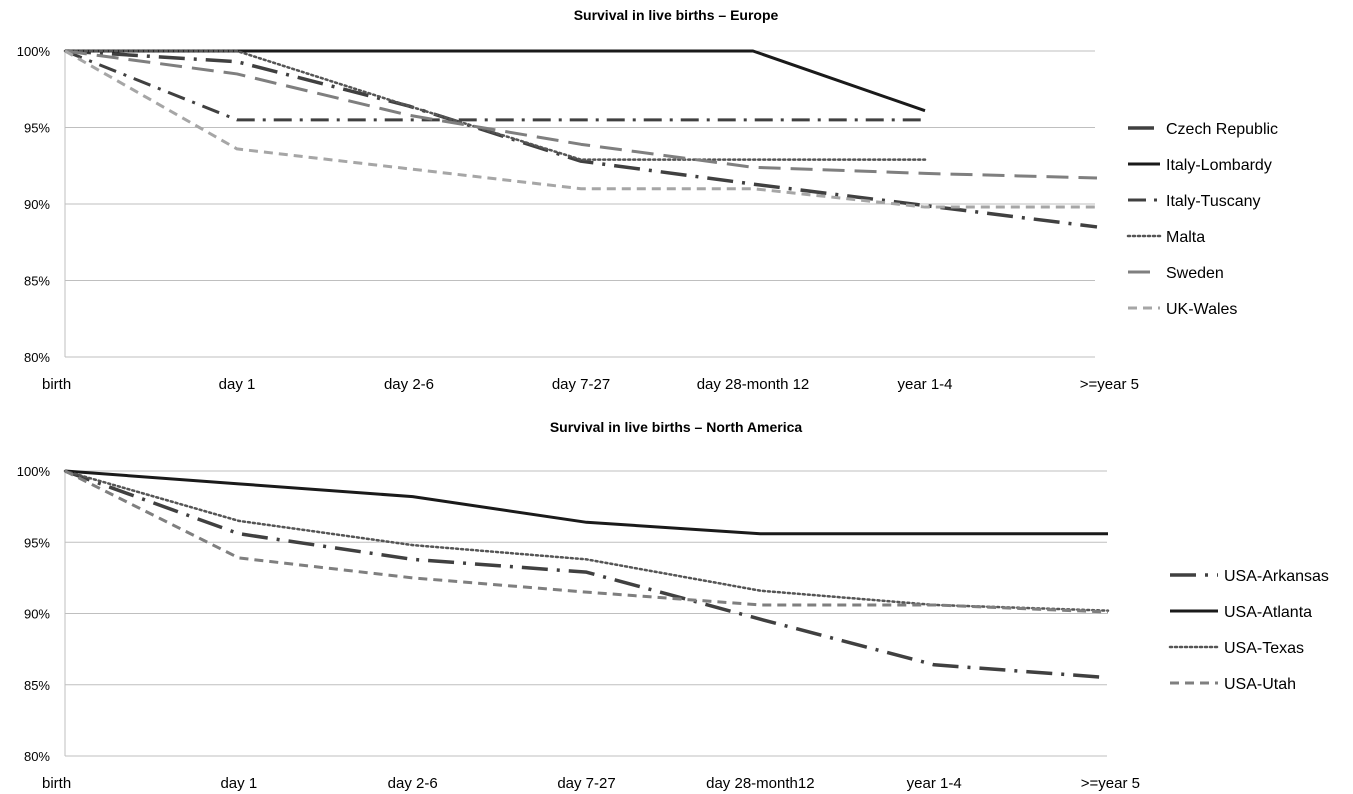  I want to click on legend-label: Italy-Lombardy, so click(1219, 165).